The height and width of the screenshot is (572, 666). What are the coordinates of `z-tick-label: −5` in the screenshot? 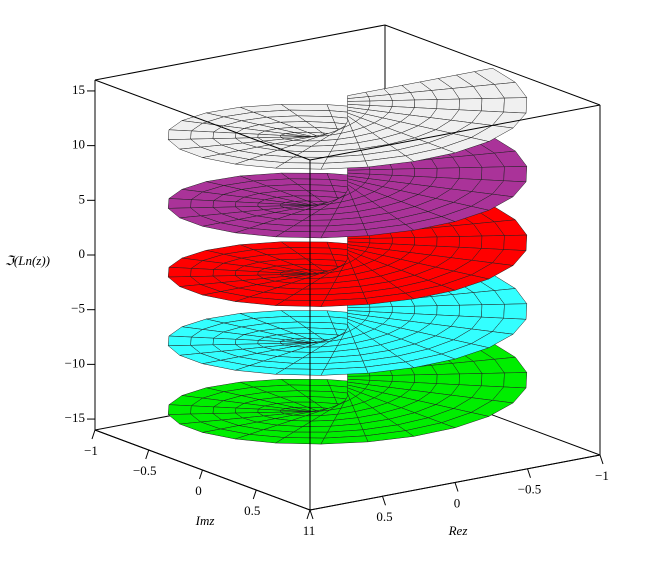 It's located at (78, 308).